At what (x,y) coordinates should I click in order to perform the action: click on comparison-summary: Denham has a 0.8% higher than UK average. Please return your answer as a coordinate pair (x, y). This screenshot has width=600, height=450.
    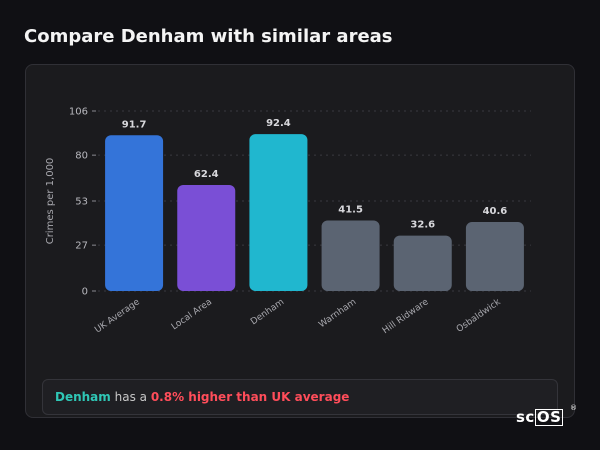
    Looking at the image, I should click on (300, 397).